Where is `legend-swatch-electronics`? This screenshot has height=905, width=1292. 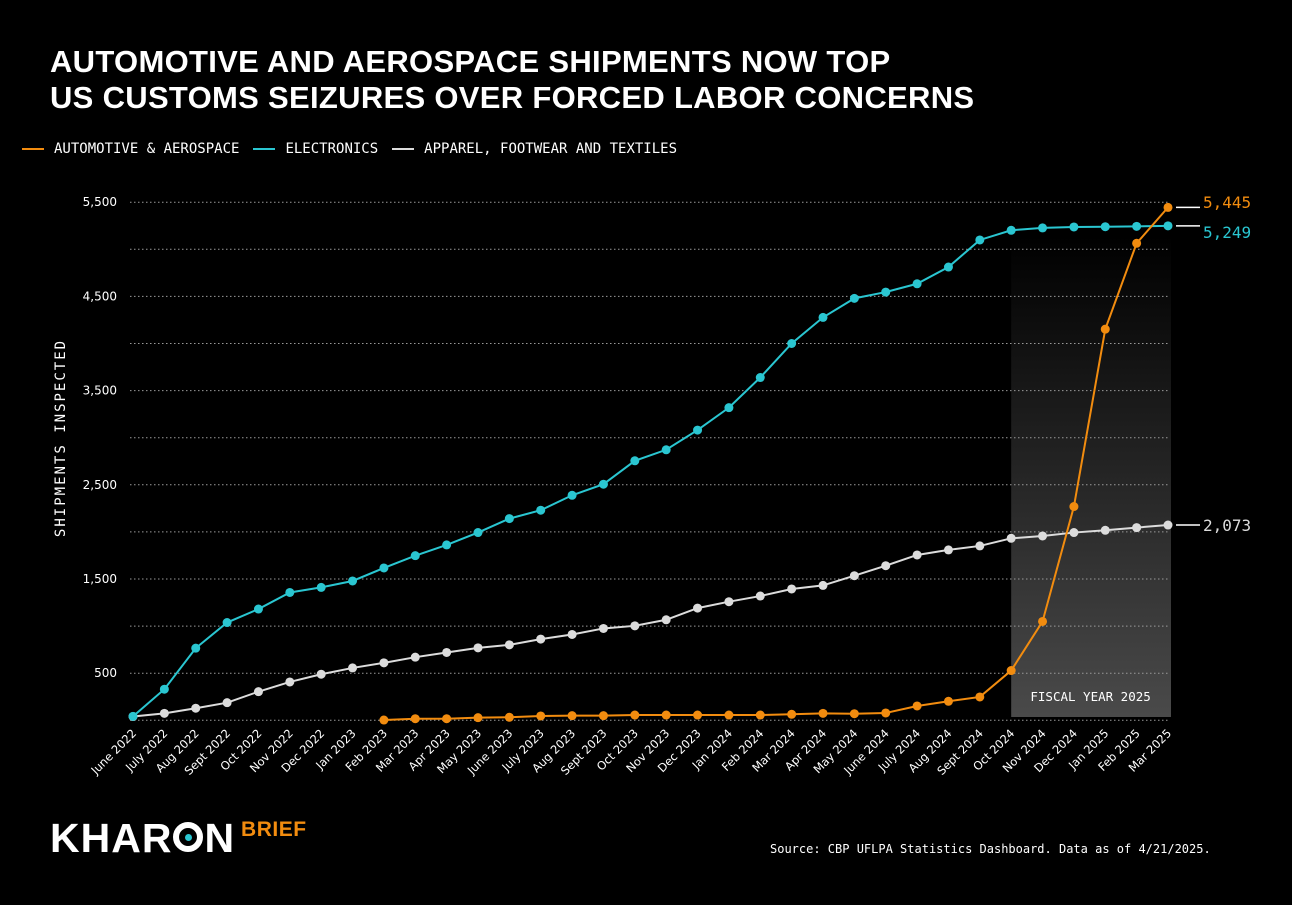
legend-swatch-electronics is located at coordinates (264, 149).